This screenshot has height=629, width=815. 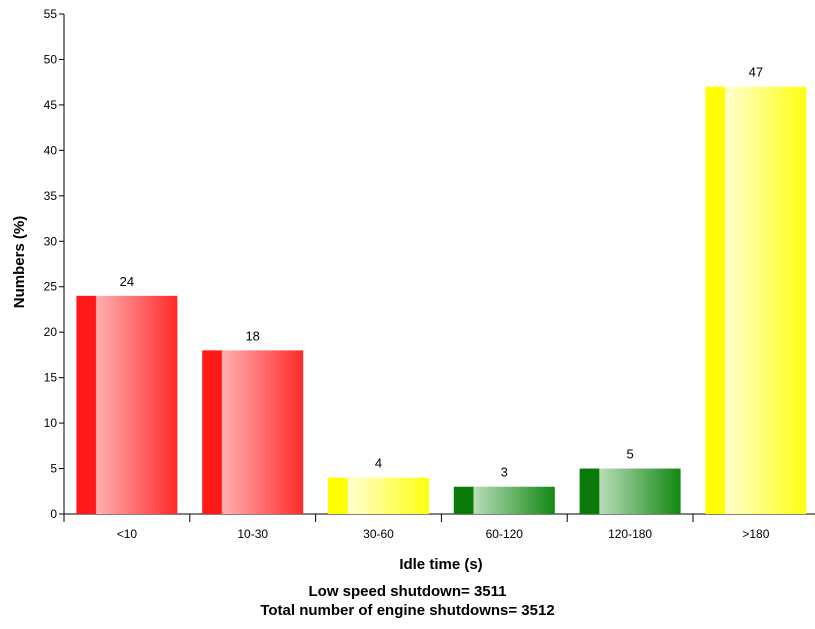 I want to click on y-tick-label: 40, so click(x=51, y=150).